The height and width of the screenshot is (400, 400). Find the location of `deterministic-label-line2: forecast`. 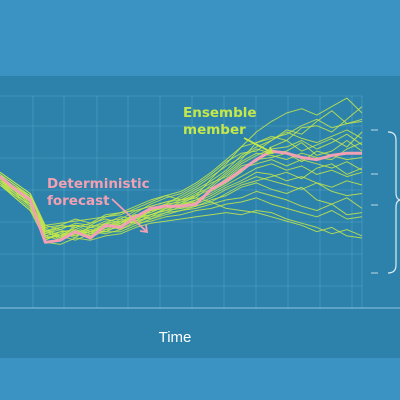

deterministic-label-line2: forecast is located at coordinates (78, 201).